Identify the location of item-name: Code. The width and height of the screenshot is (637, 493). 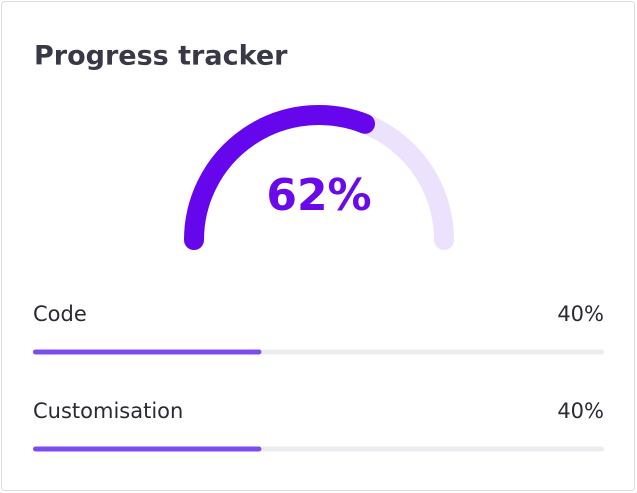
(60, 314).